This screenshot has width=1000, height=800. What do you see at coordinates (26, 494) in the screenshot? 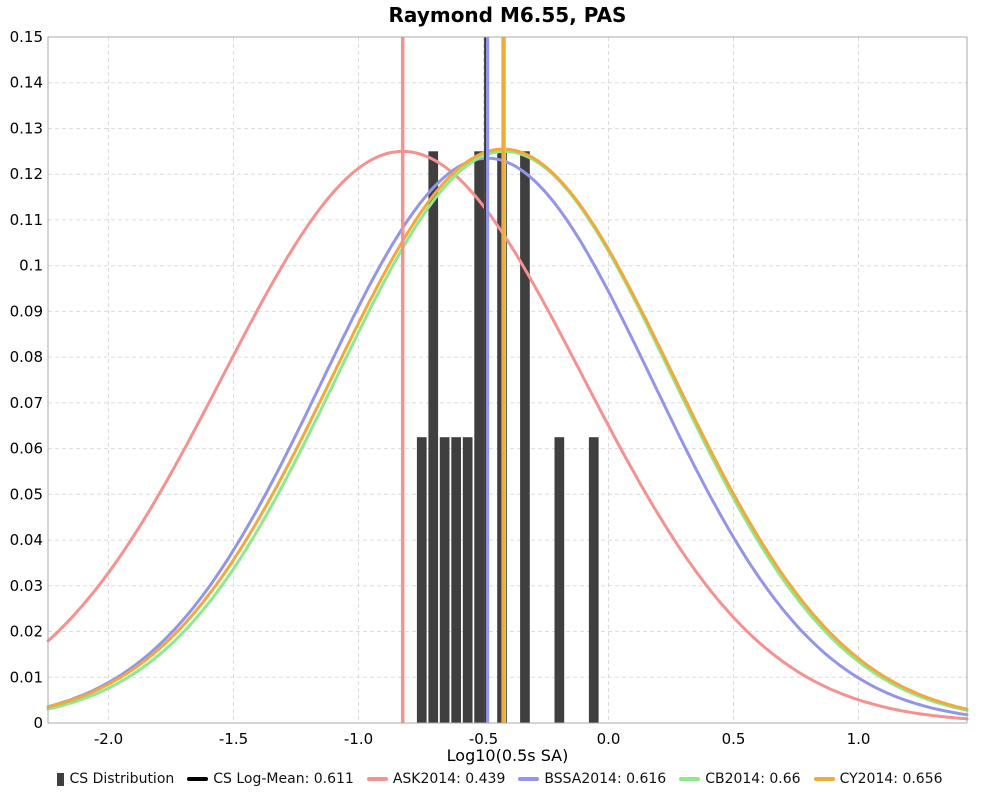
I see `y-tick-label: 0.05` at bounding box center [26, 494].